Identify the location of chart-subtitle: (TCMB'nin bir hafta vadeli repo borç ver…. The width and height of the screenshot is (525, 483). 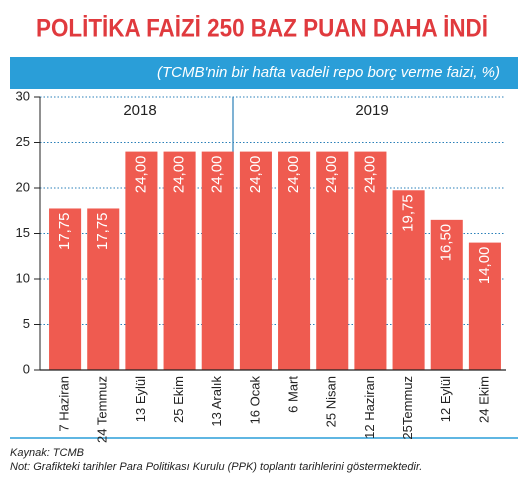
(328, 72).